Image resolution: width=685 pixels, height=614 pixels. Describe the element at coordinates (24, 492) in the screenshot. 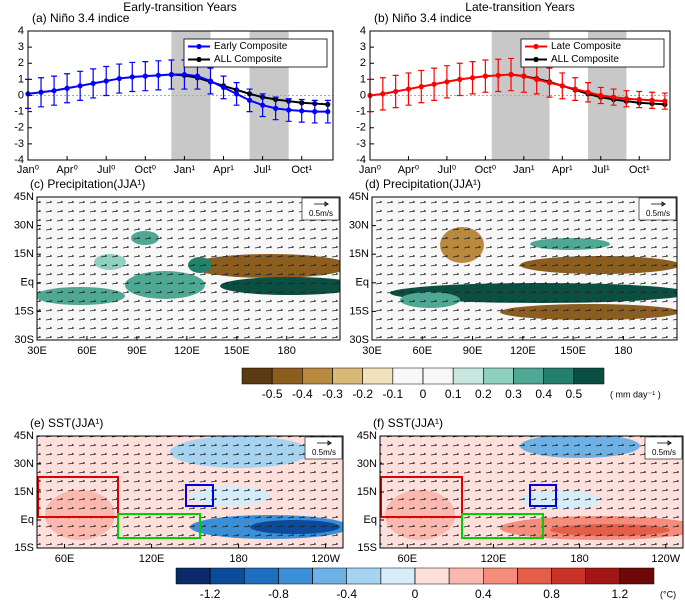

I see `y-tick-label: 15N` at that location.